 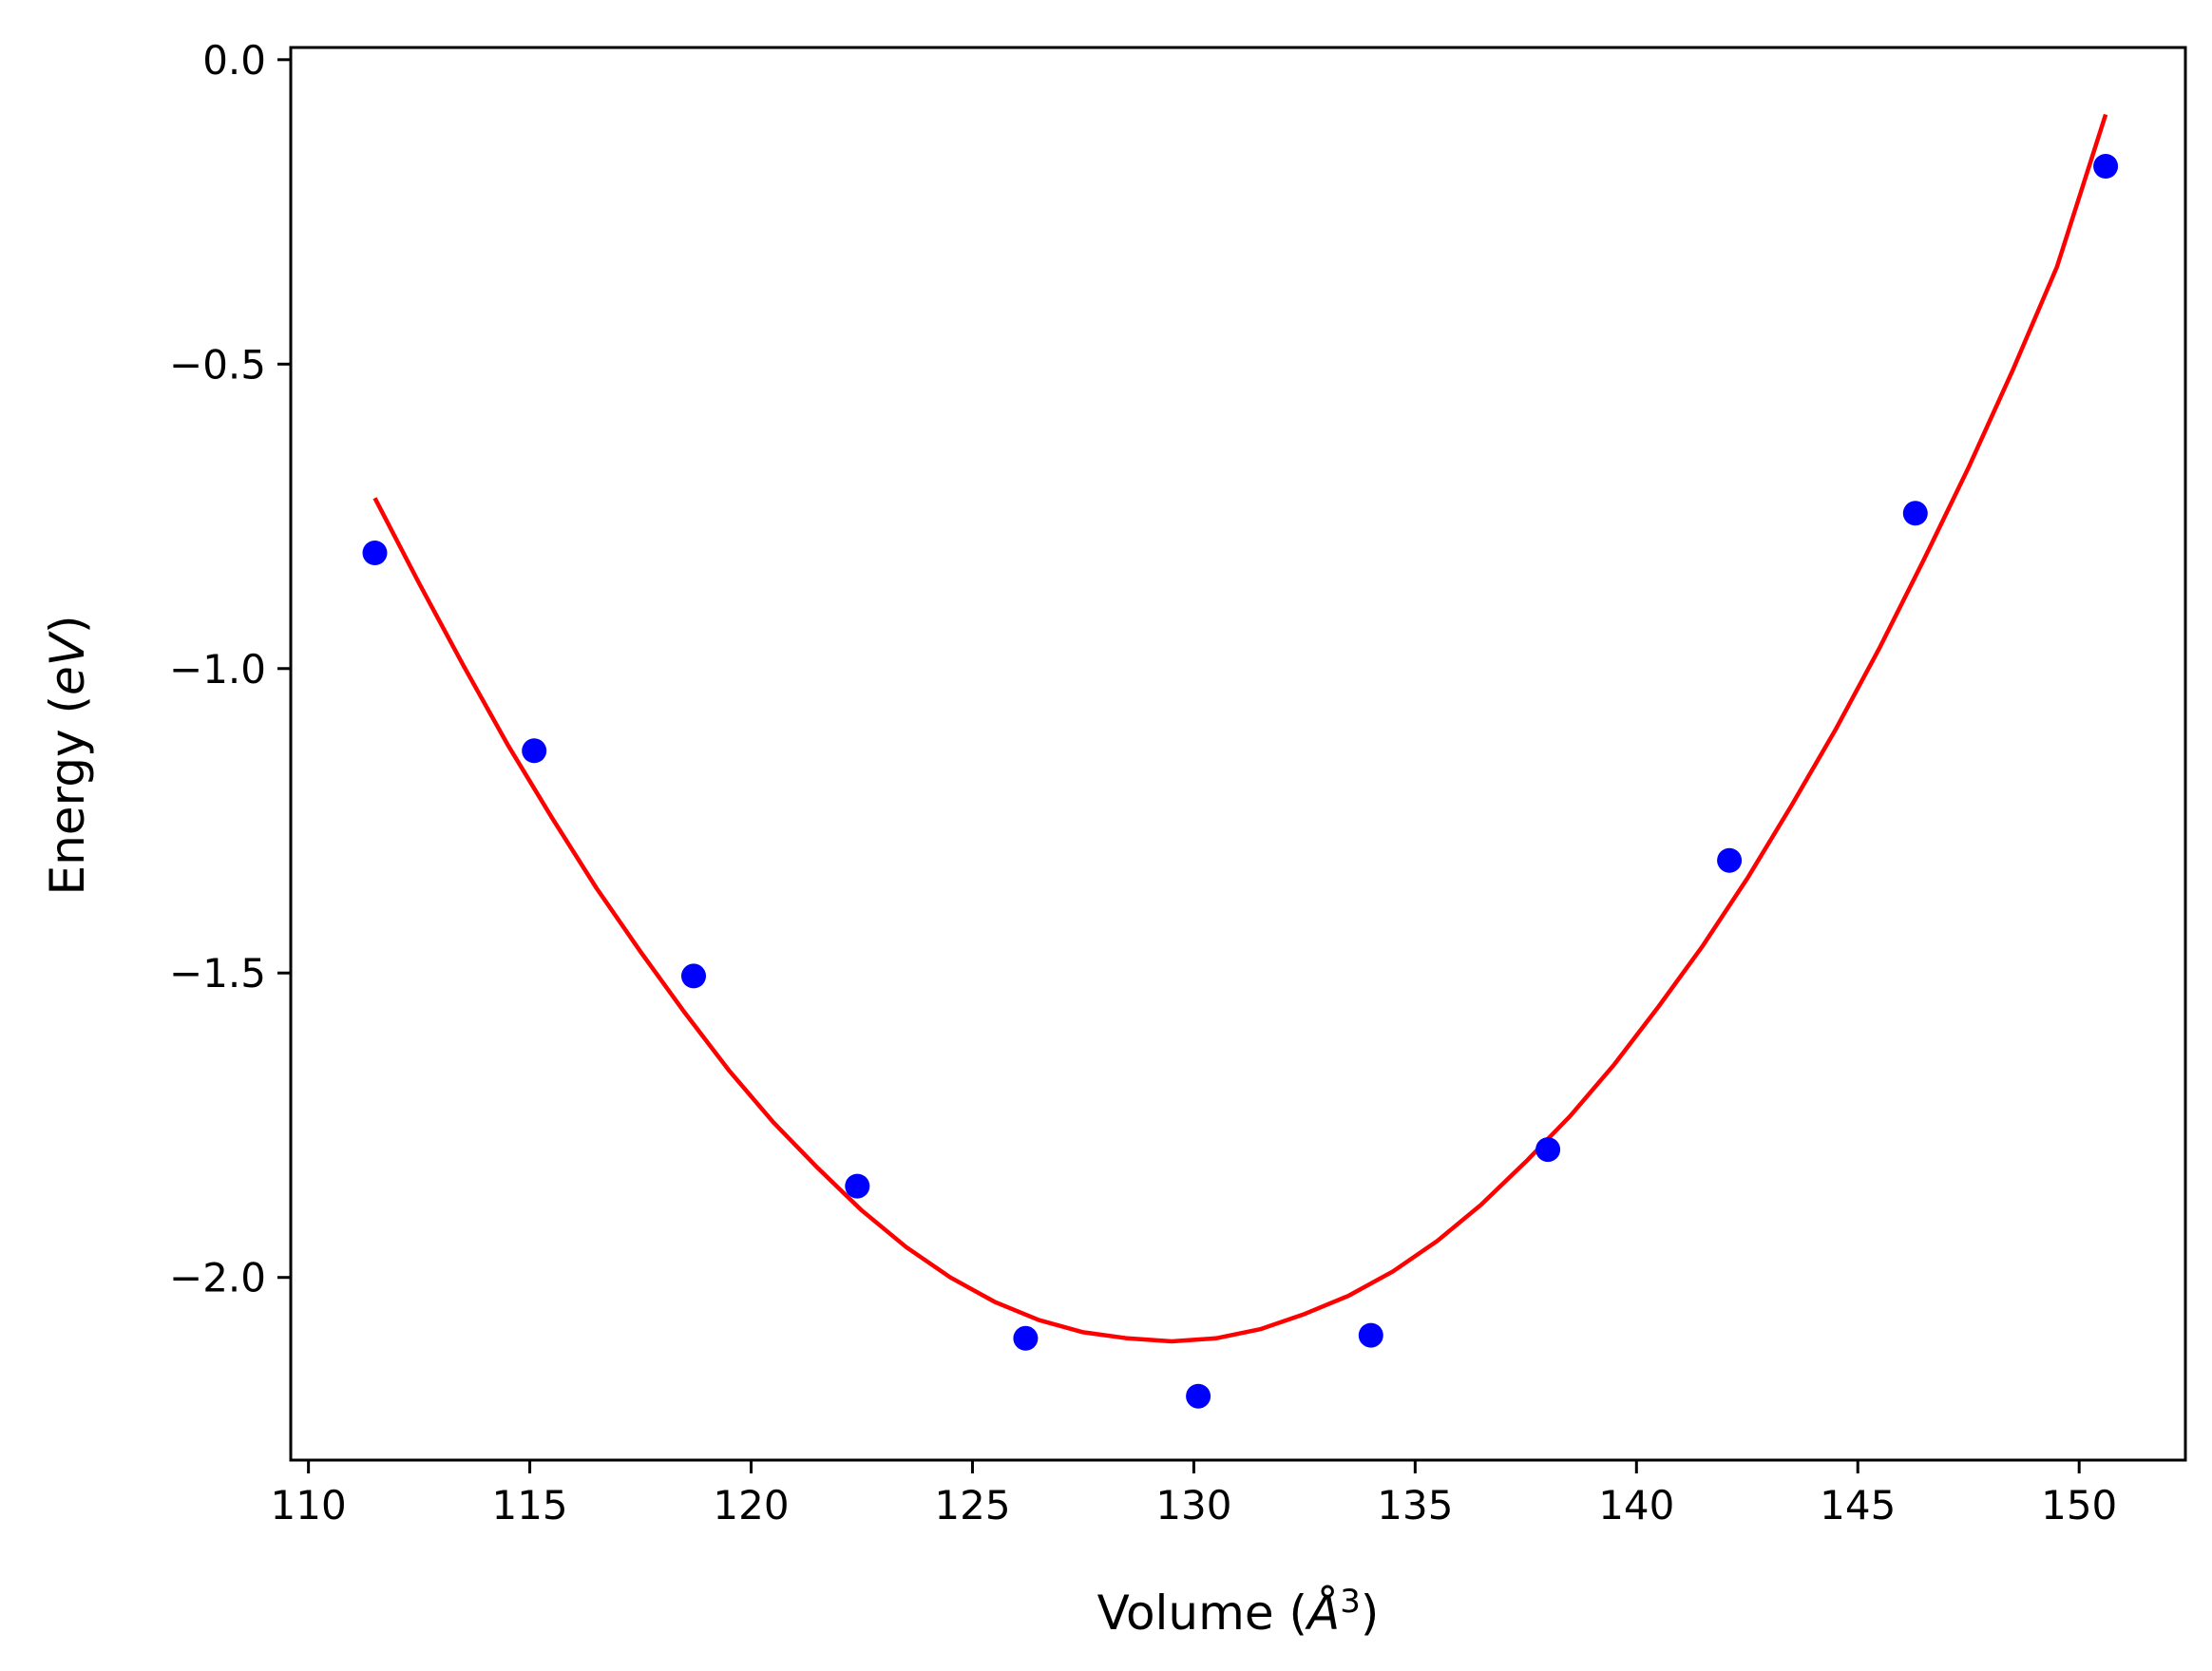 I want to click on x-tick-label: 130, so click(x=1193, y=1505).